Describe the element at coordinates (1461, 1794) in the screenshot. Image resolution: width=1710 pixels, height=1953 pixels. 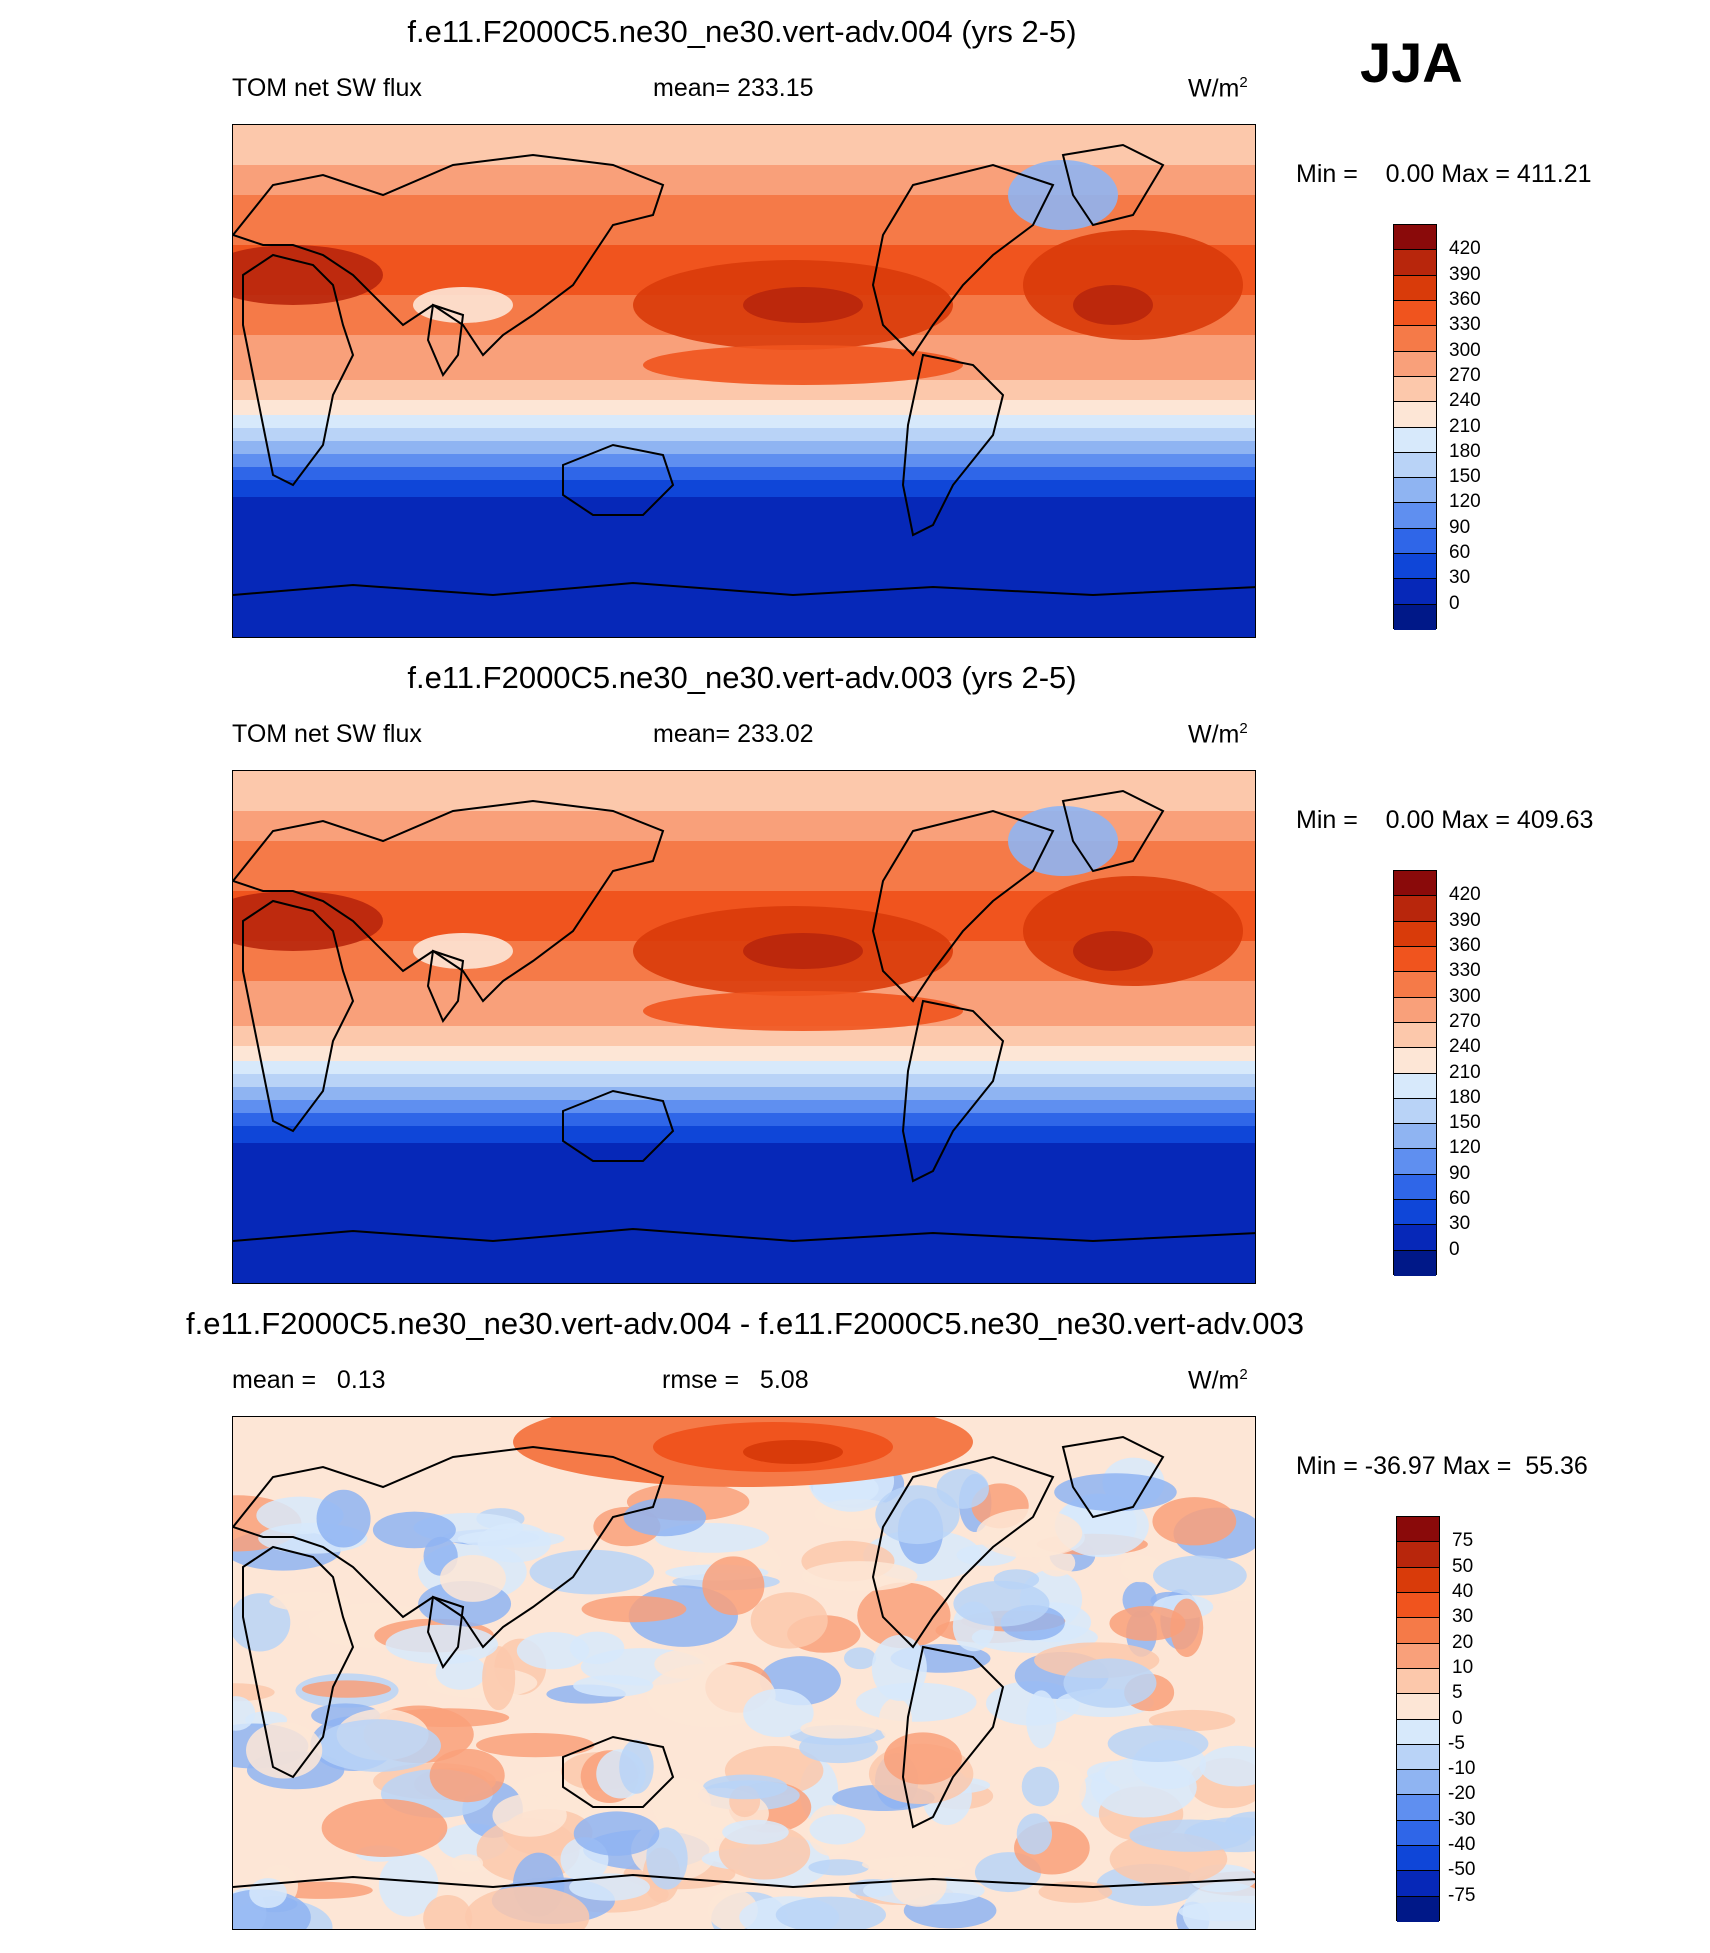
I see `colorbar-label: -20` at that location.